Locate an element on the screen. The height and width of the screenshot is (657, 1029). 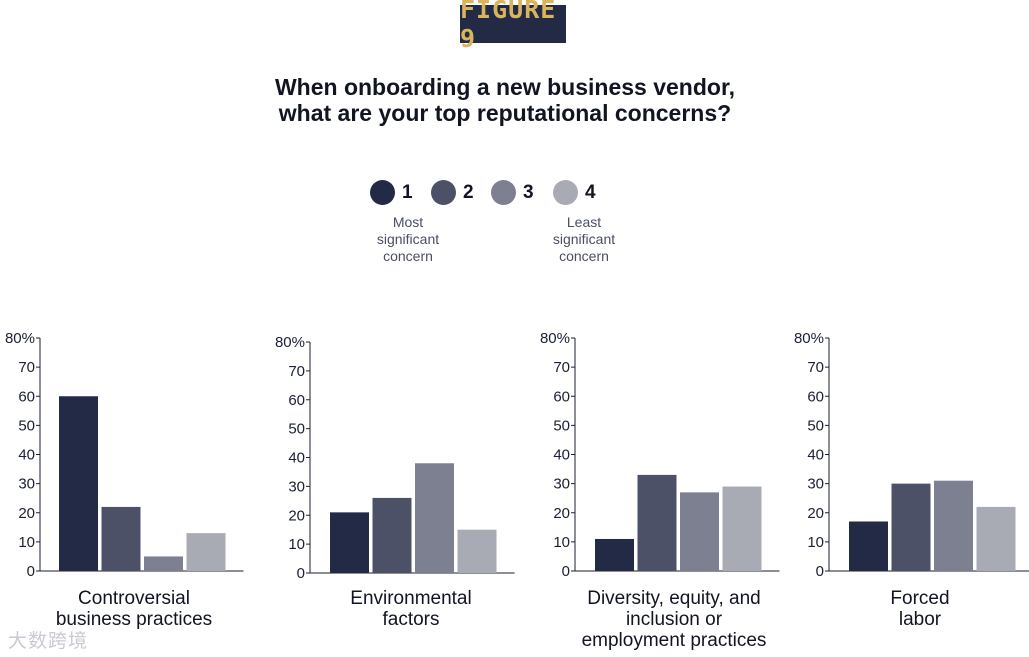
chart-2-tick-label: 10 is located at coordinates (296, 544).